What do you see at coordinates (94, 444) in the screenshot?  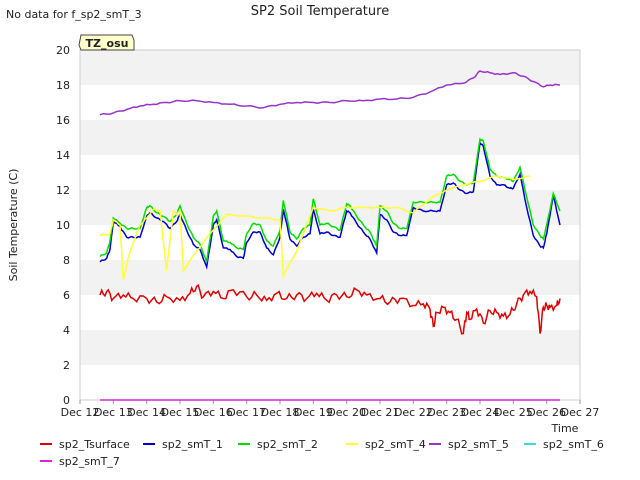 I see `legend-label: sp2_Tsurface` at bounding box center [94, 444].